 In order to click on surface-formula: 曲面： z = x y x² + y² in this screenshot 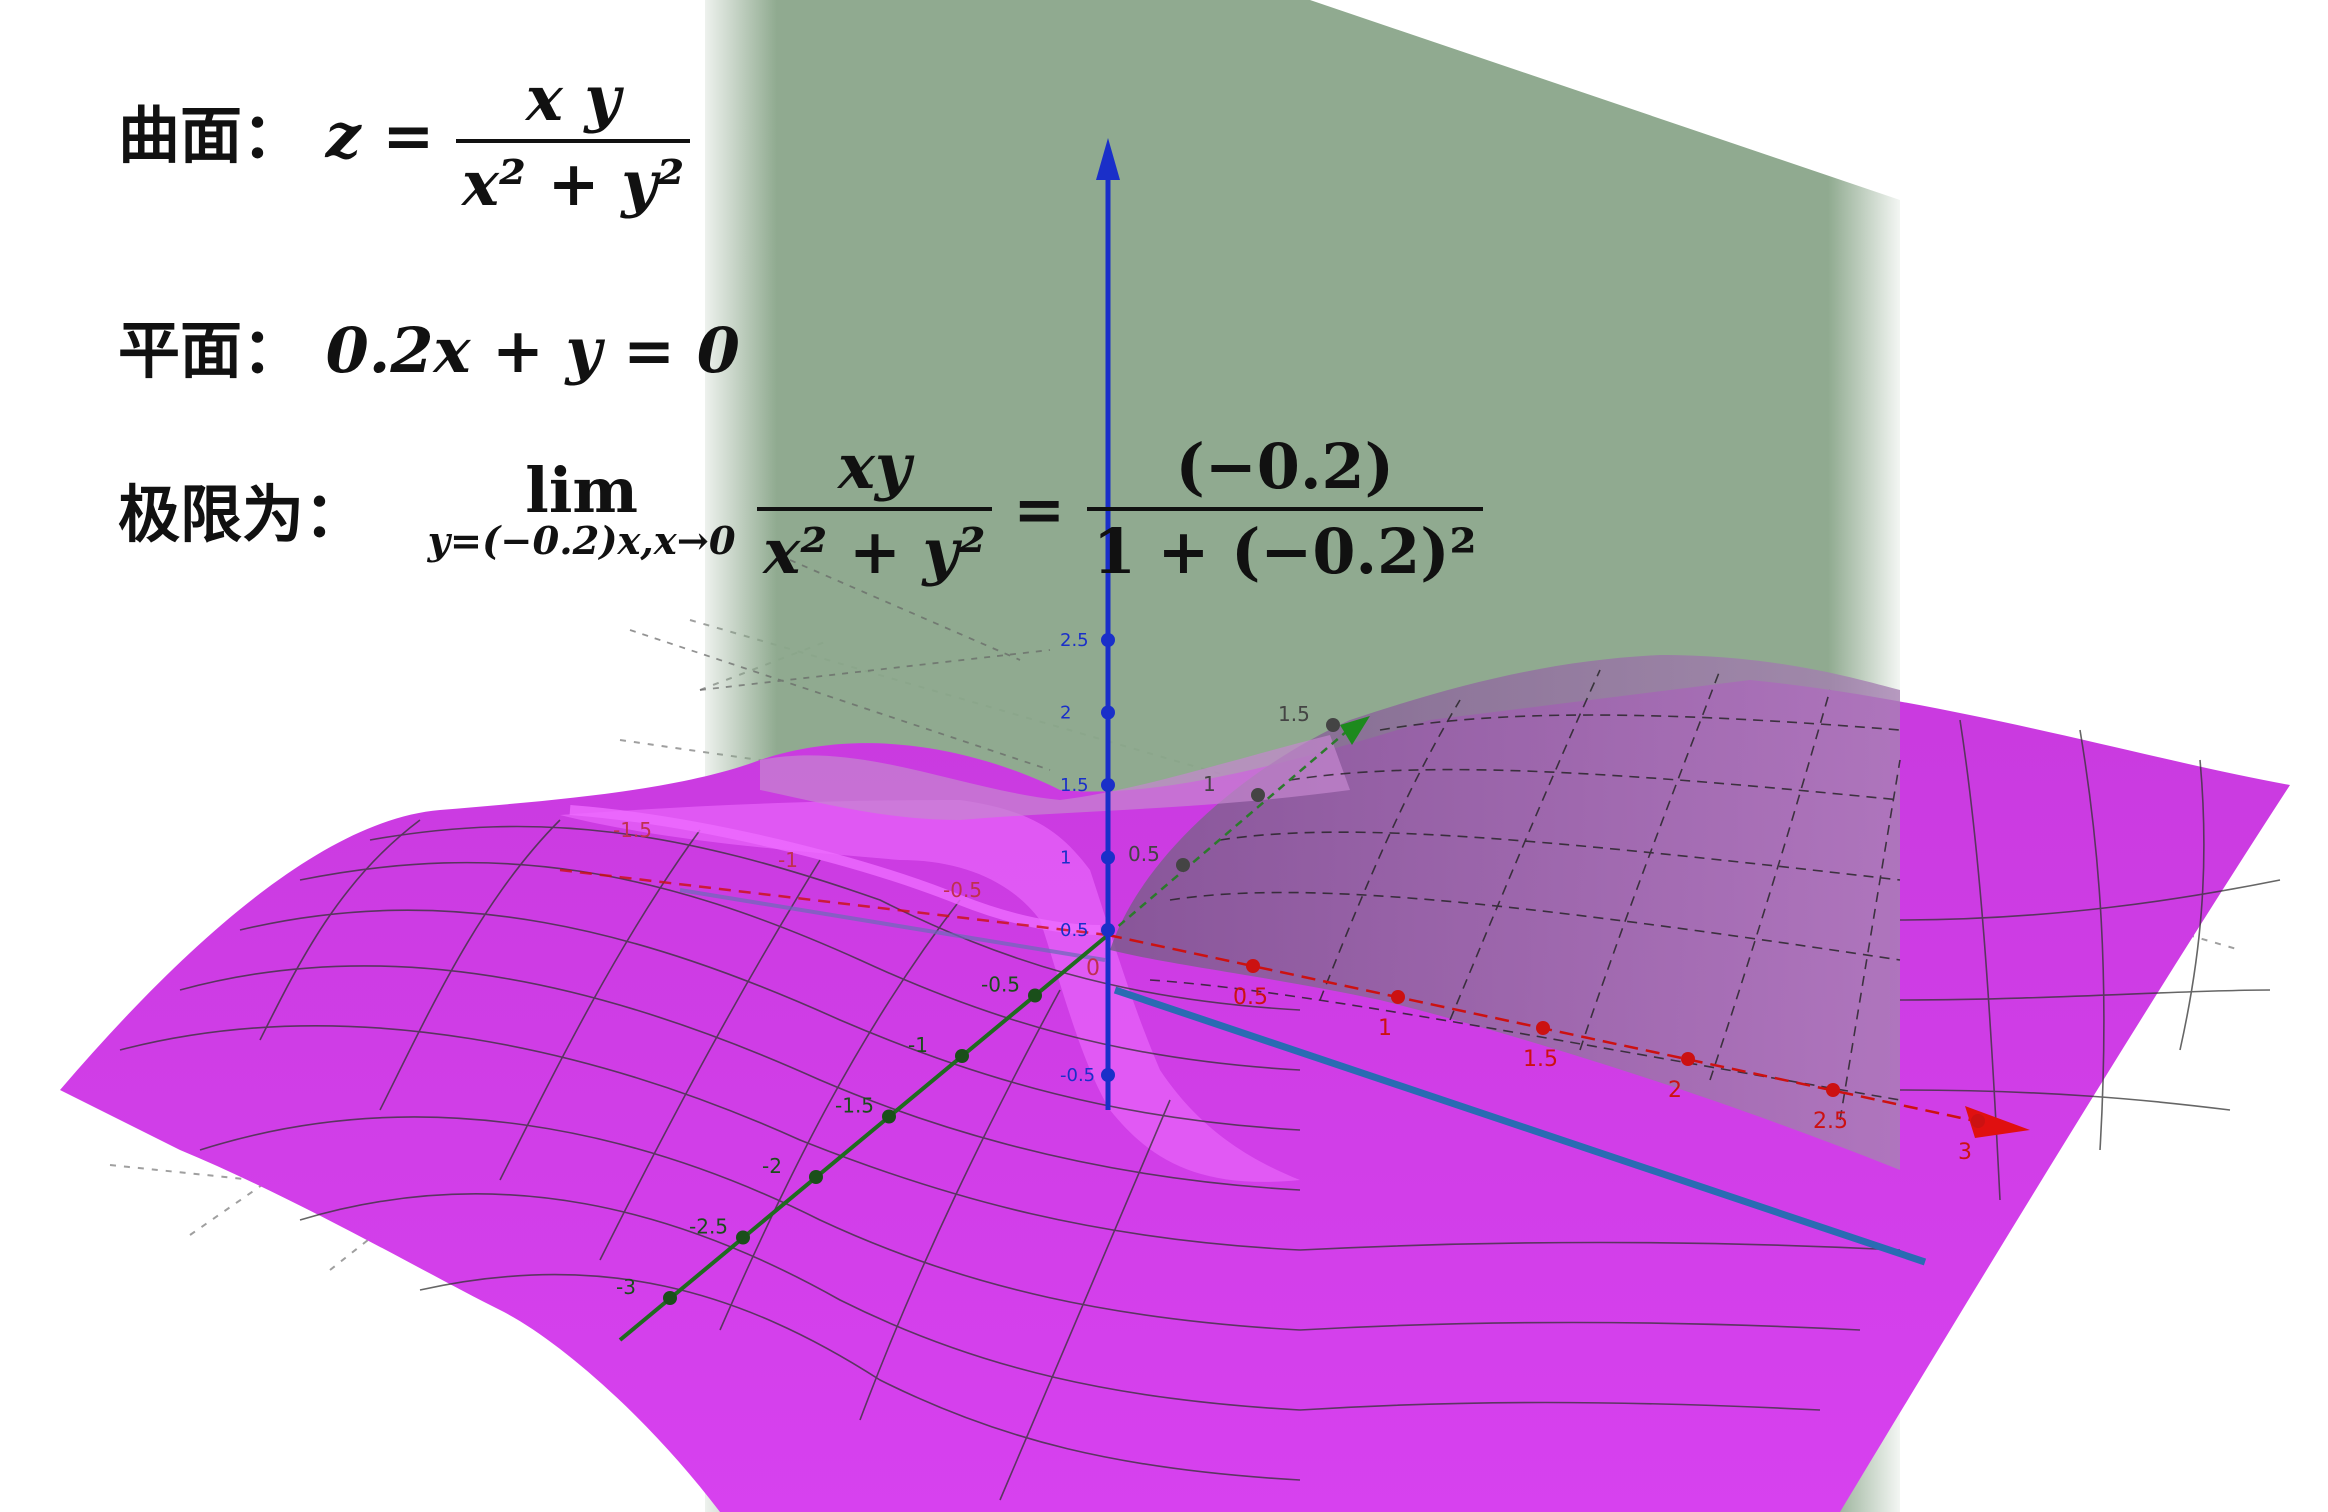, I will do `click(404, 141)`.